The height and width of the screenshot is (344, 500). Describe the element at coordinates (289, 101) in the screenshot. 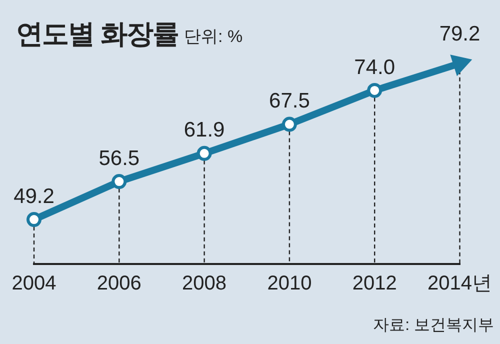

I see `data-label: 67.5` at that location.